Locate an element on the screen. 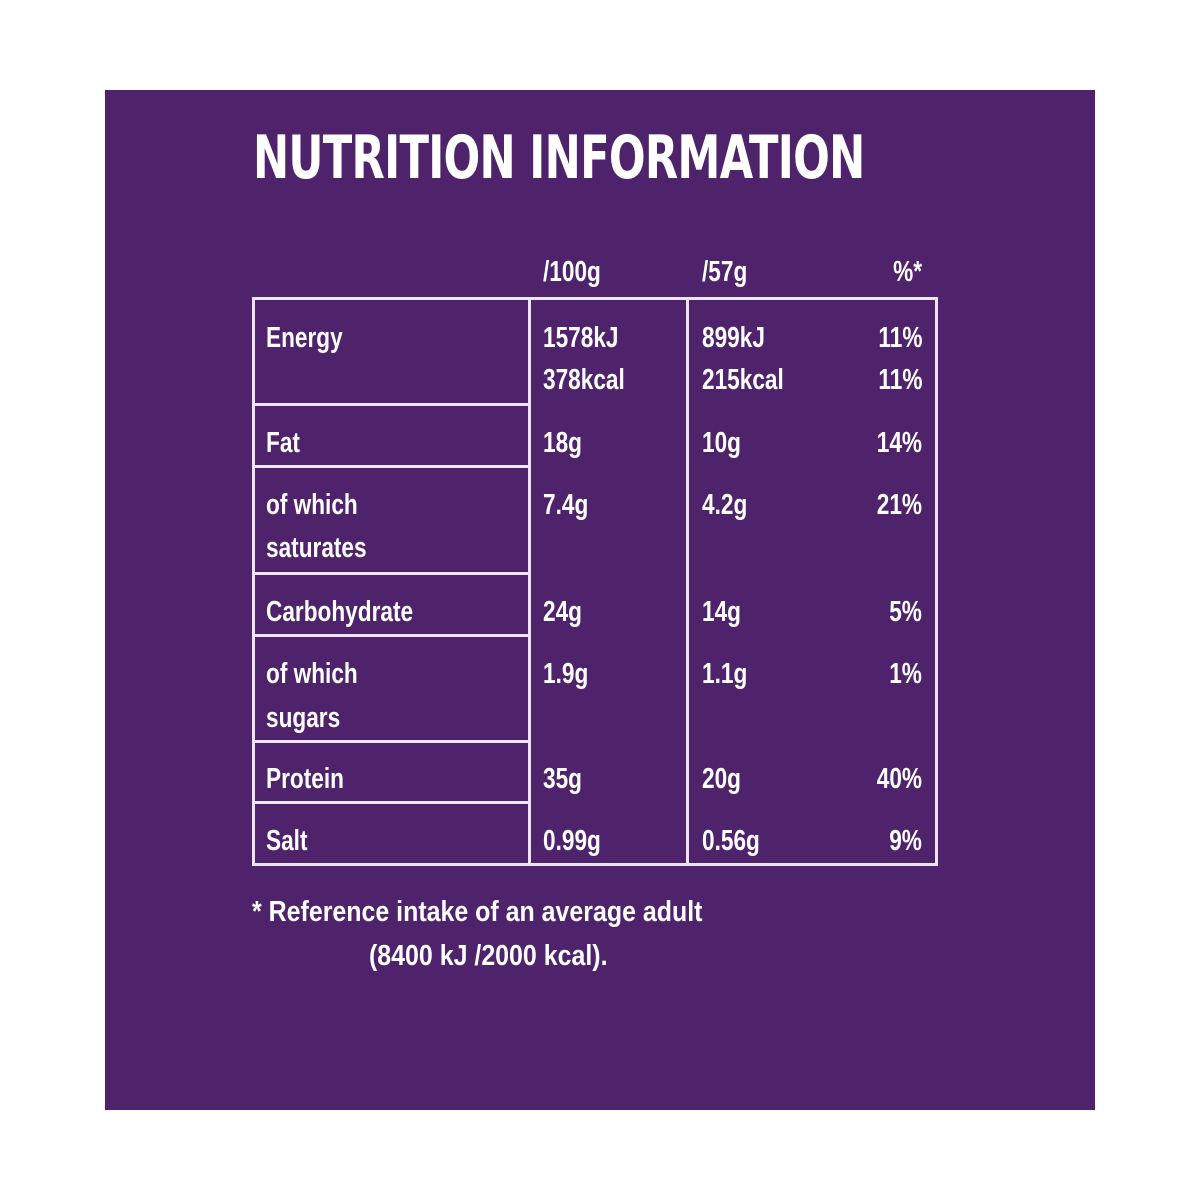  value-per-100g-kcal: 378kcal is located at coordinates (584, 380).